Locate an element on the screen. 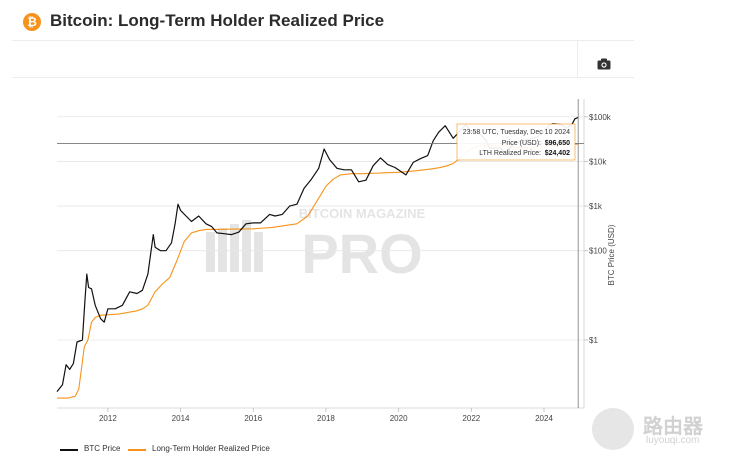  x-axis: 2012 2014 2016 2018 2020 2022 2024 is located at coordinates (326, 415).